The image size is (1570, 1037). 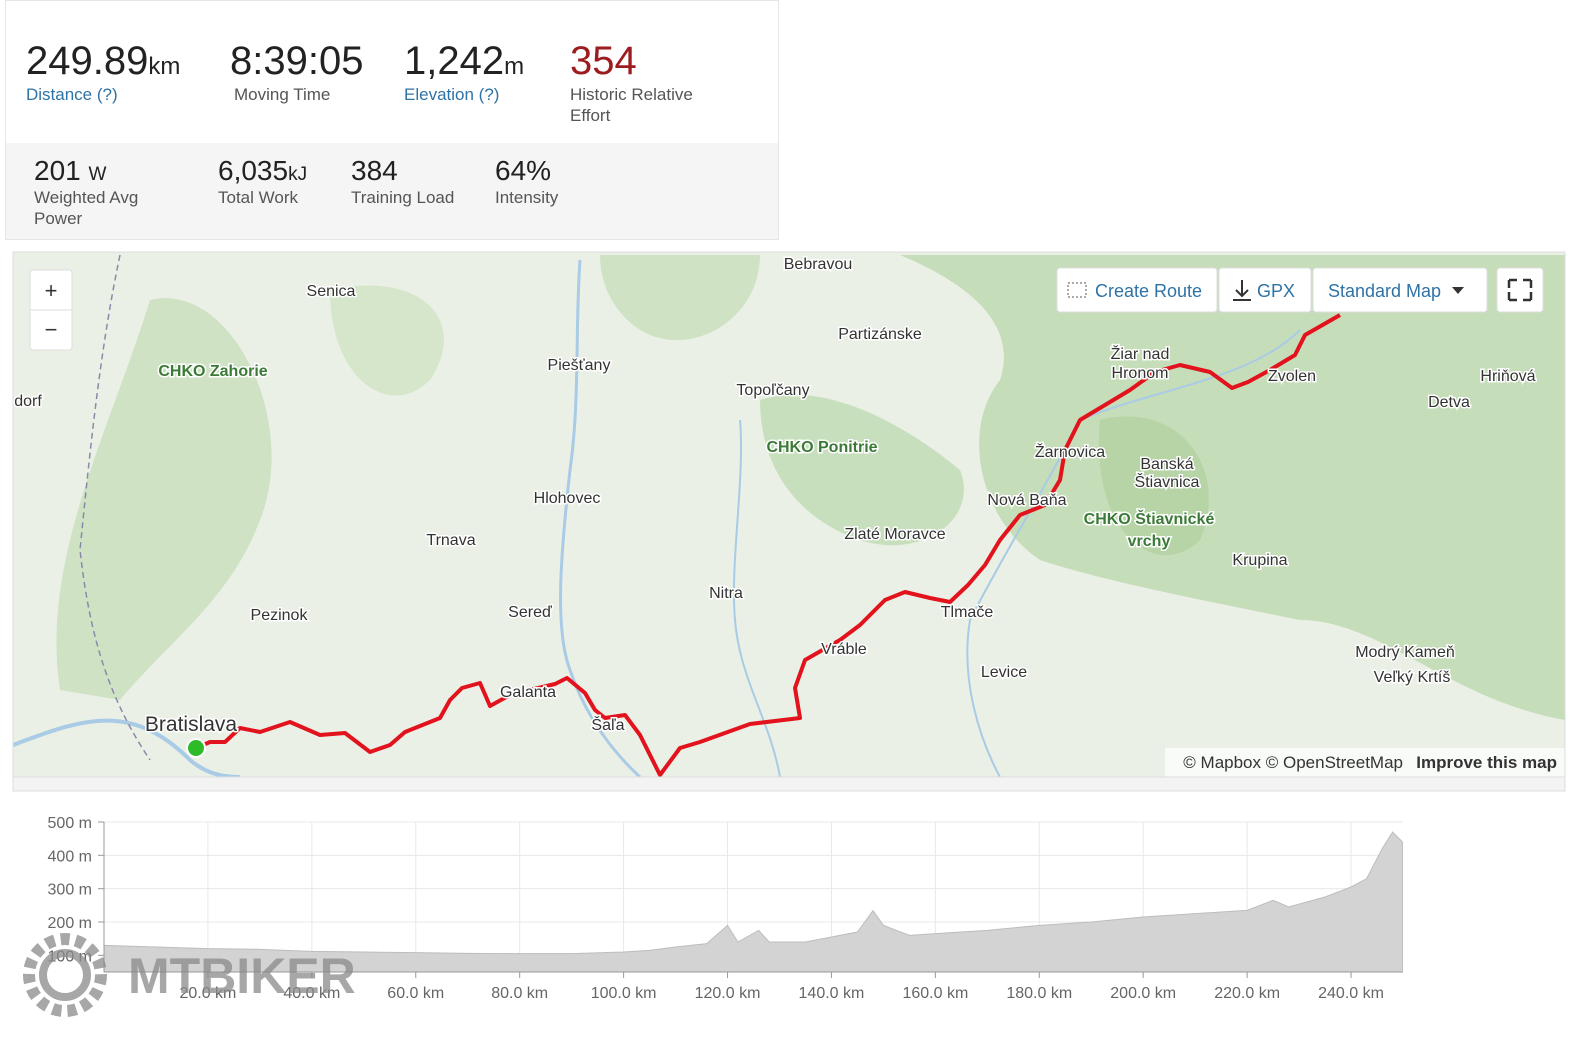 What do you see at coordinates (753, 902) in the screenshot?
I see `elevation-area` at bounding box center [753, 902].